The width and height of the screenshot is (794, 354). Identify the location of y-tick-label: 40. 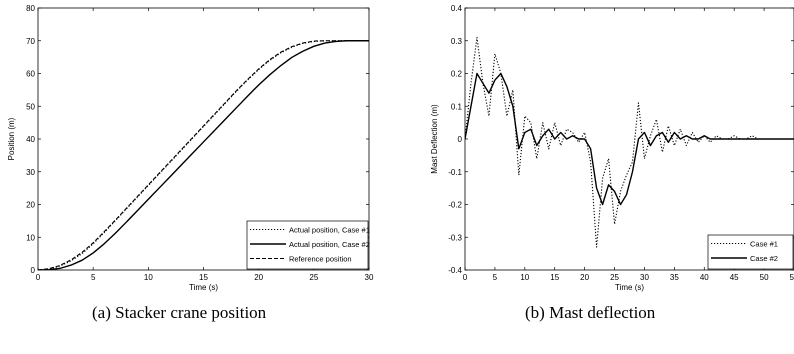
(30, 139).